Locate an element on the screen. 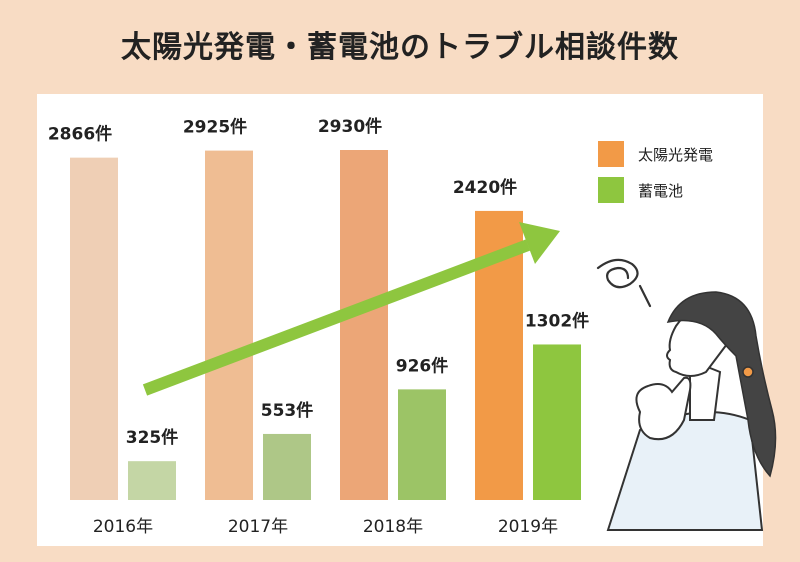 The width and height of the screenshot is (800, 562). data-label-battery-1: 553件 is located at coordinates (287, 410).